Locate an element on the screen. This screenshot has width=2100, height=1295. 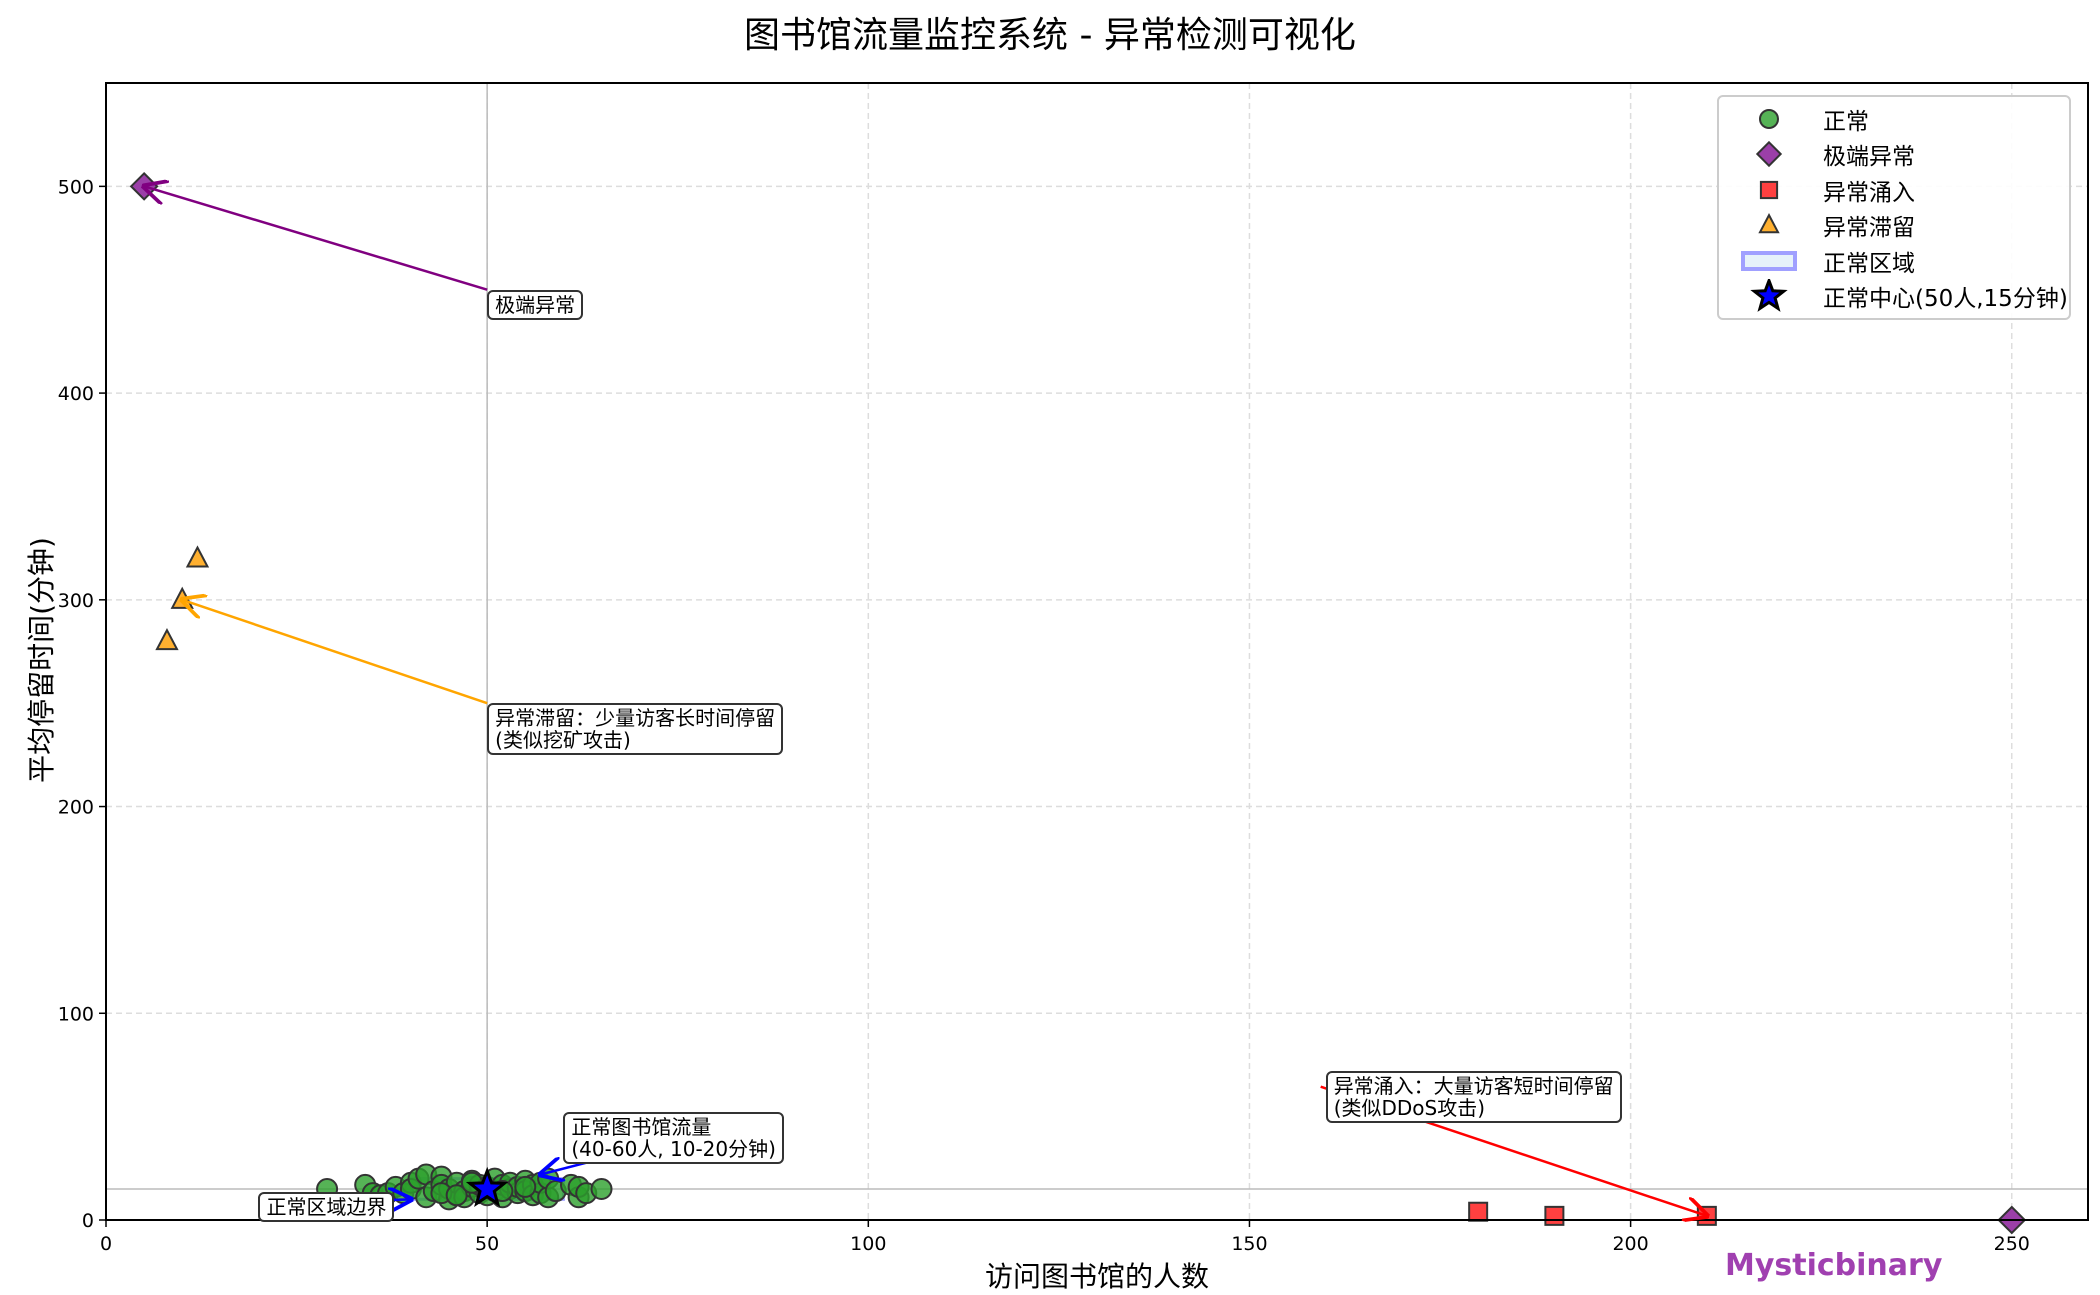
y-tick-label: 400 is located at coordinates (76, 394).